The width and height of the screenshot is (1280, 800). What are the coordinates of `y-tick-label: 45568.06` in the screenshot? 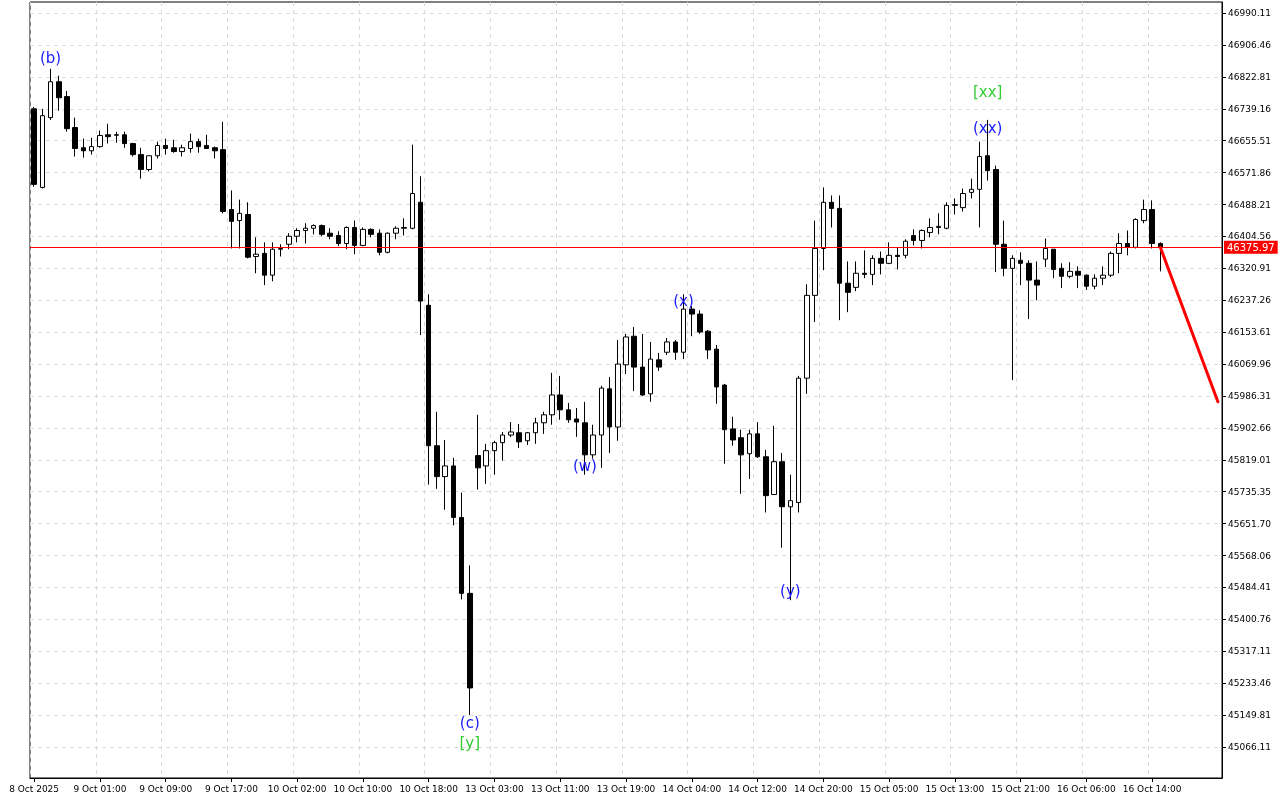 It's located at (1250, 555).